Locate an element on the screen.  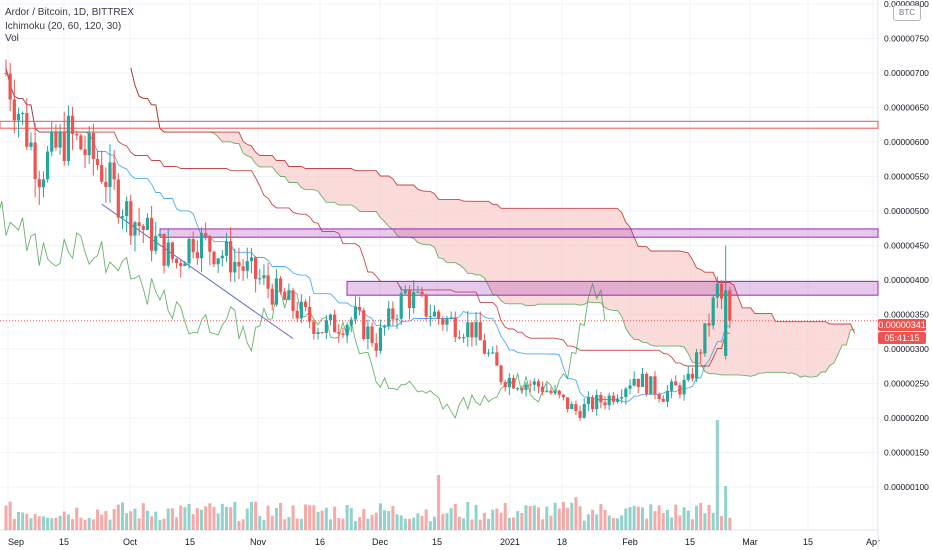
price-tick-label: 0.00000100 is located at coordinates (906, 487).